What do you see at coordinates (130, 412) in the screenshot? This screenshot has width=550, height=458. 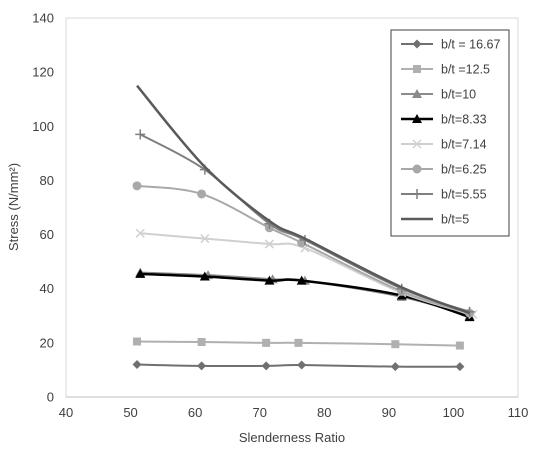 I see `x-tick-label: 50` at bounding box center [130, 412].